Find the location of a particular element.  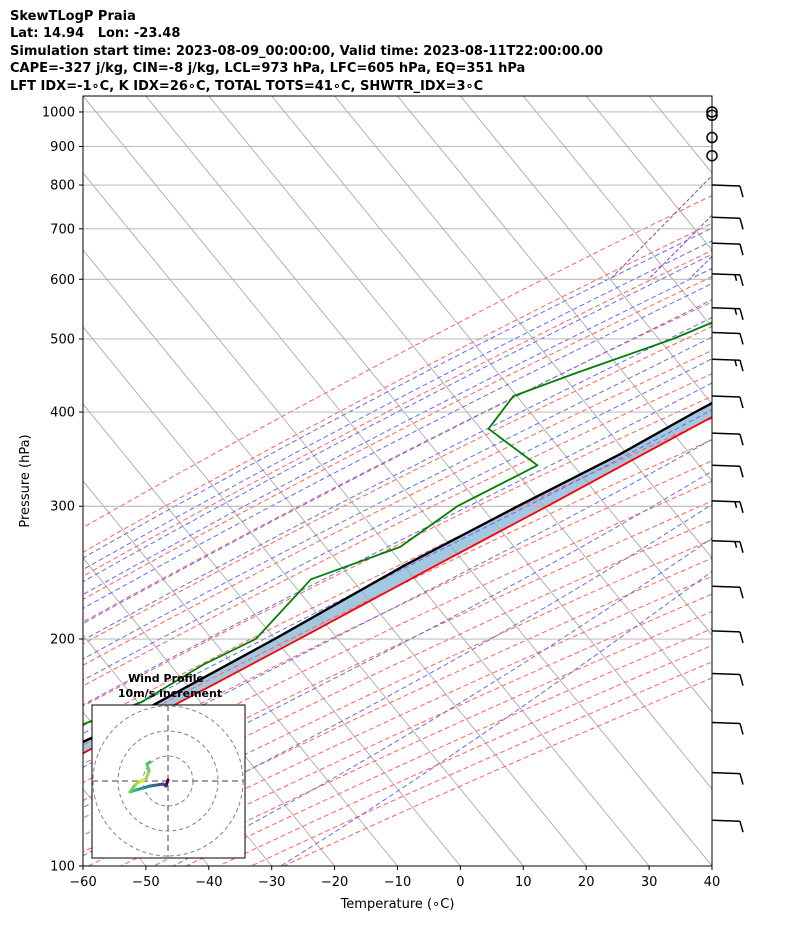

y-tick-label: 1000 is located at coordinates (58, 112).